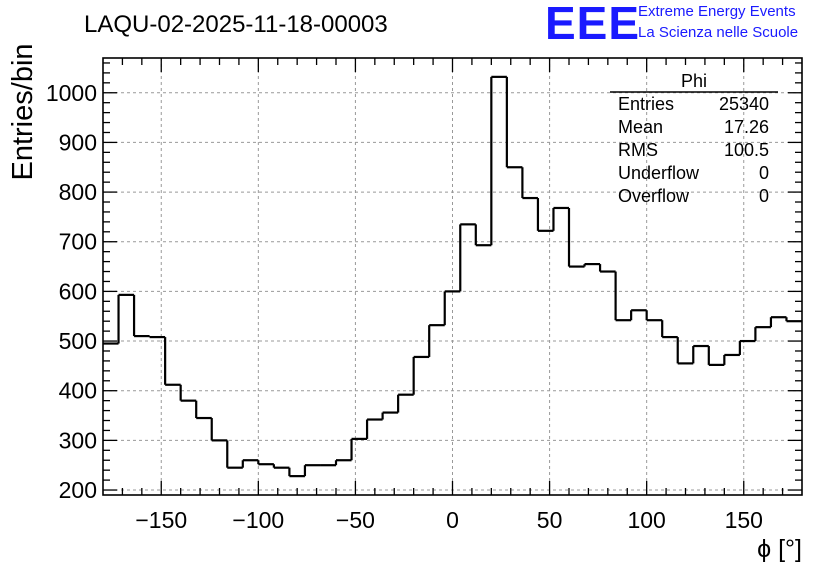  I want to click on y-axis-label: Entries/bin, so click(23, 111).